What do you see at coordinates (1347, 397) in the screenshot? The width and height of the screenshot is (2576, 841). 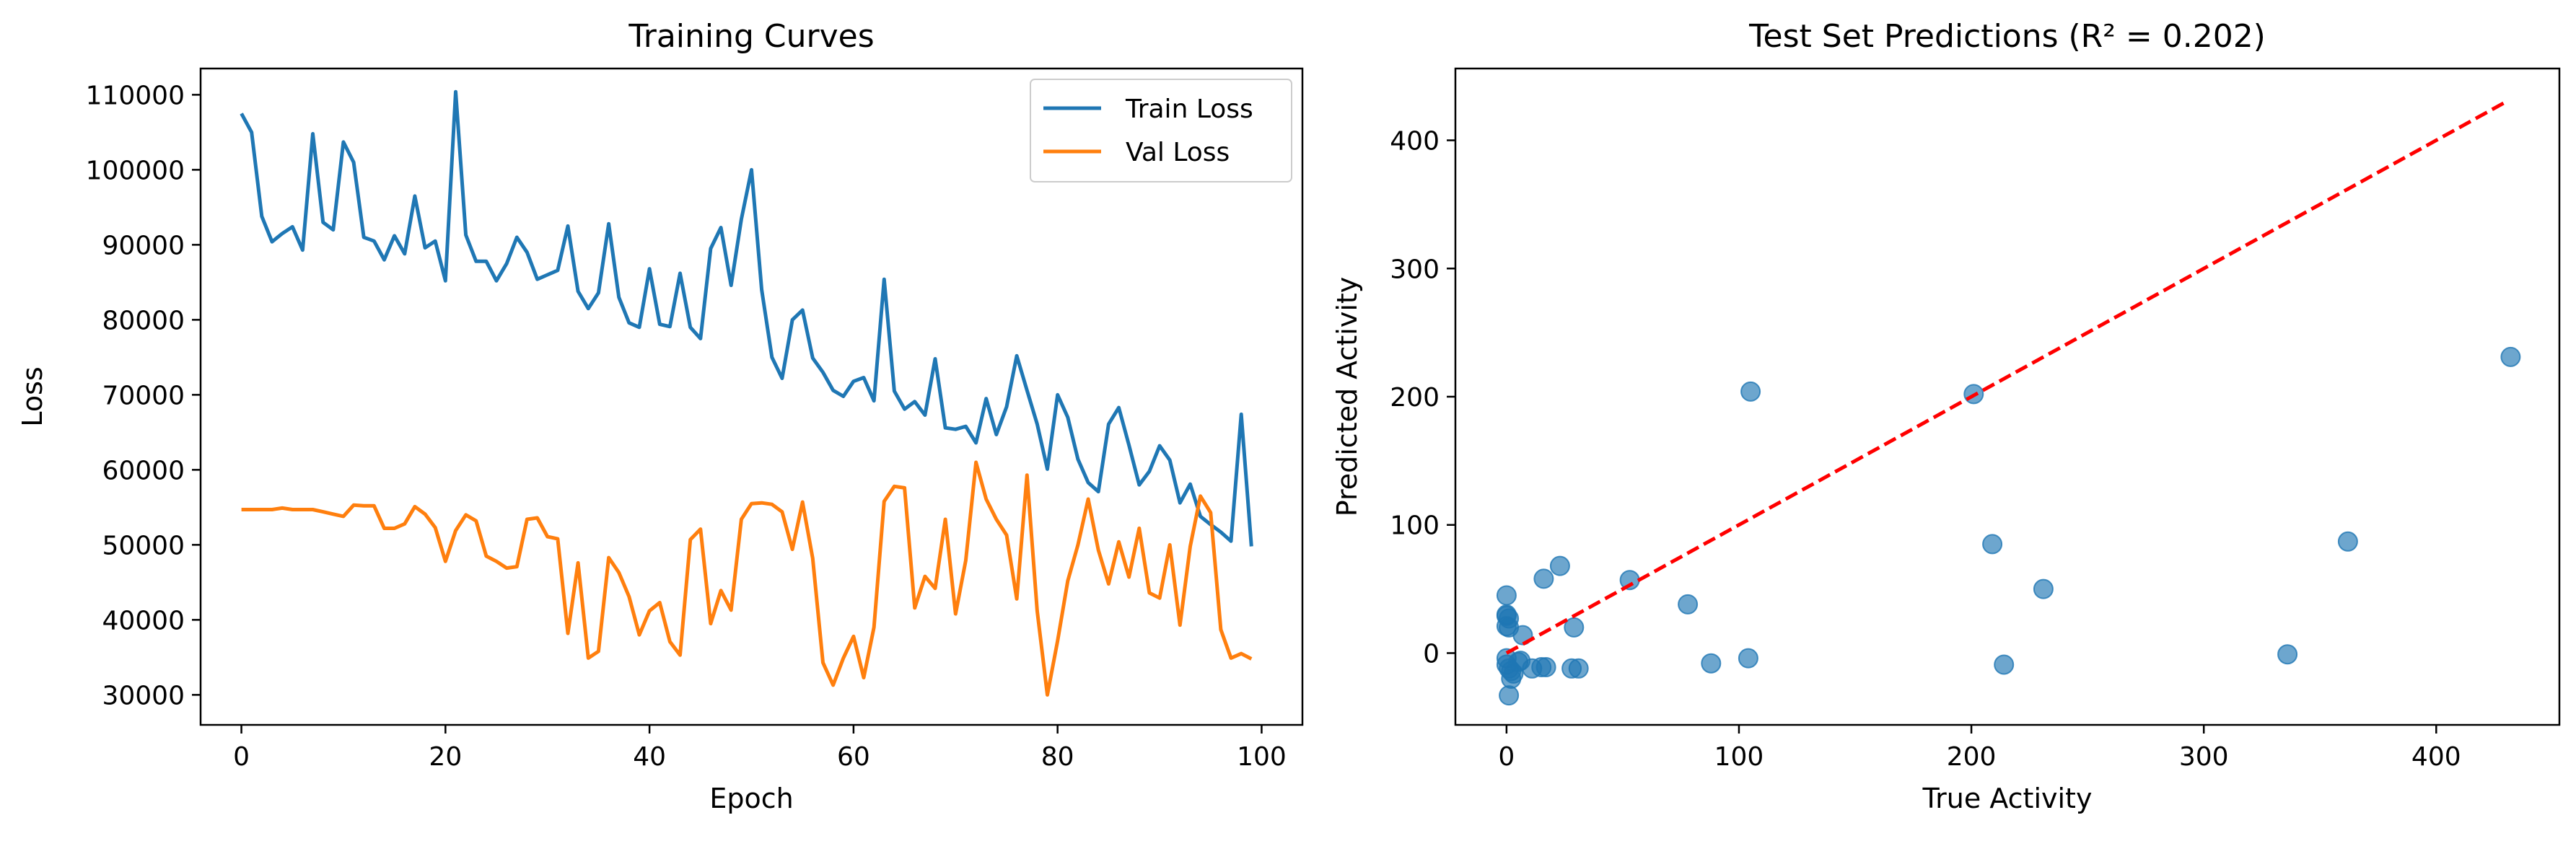 I see `y-axis-label: Predicted Activity` at bounding box center [1347, 397].